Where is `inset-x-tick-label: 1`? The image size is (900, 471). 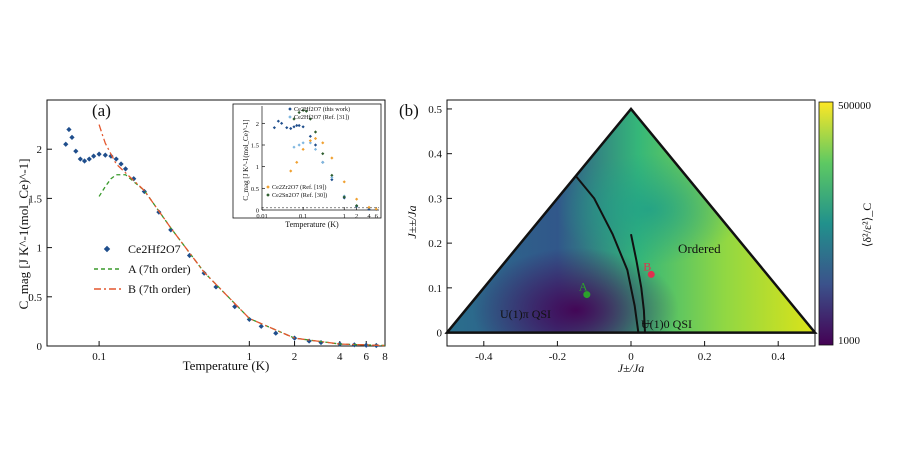 inset-x-tick-label: 1 is located at coordinates (344, 216).